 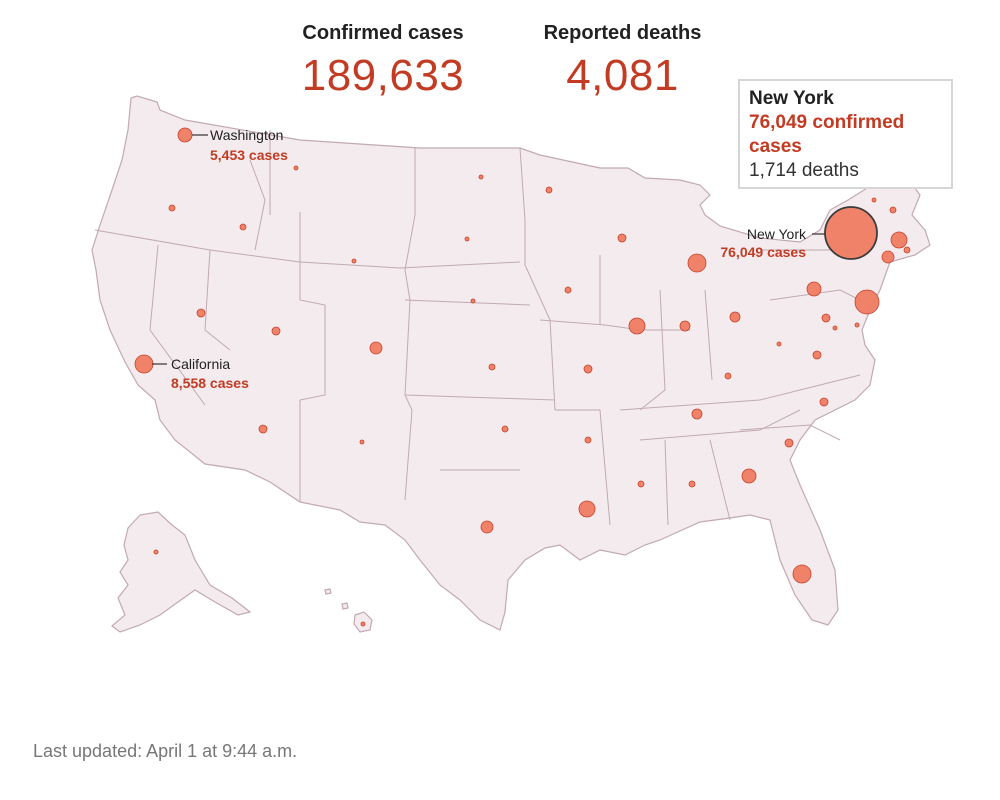 I want to click on bubble-missouri, so click(x=588, y=369).